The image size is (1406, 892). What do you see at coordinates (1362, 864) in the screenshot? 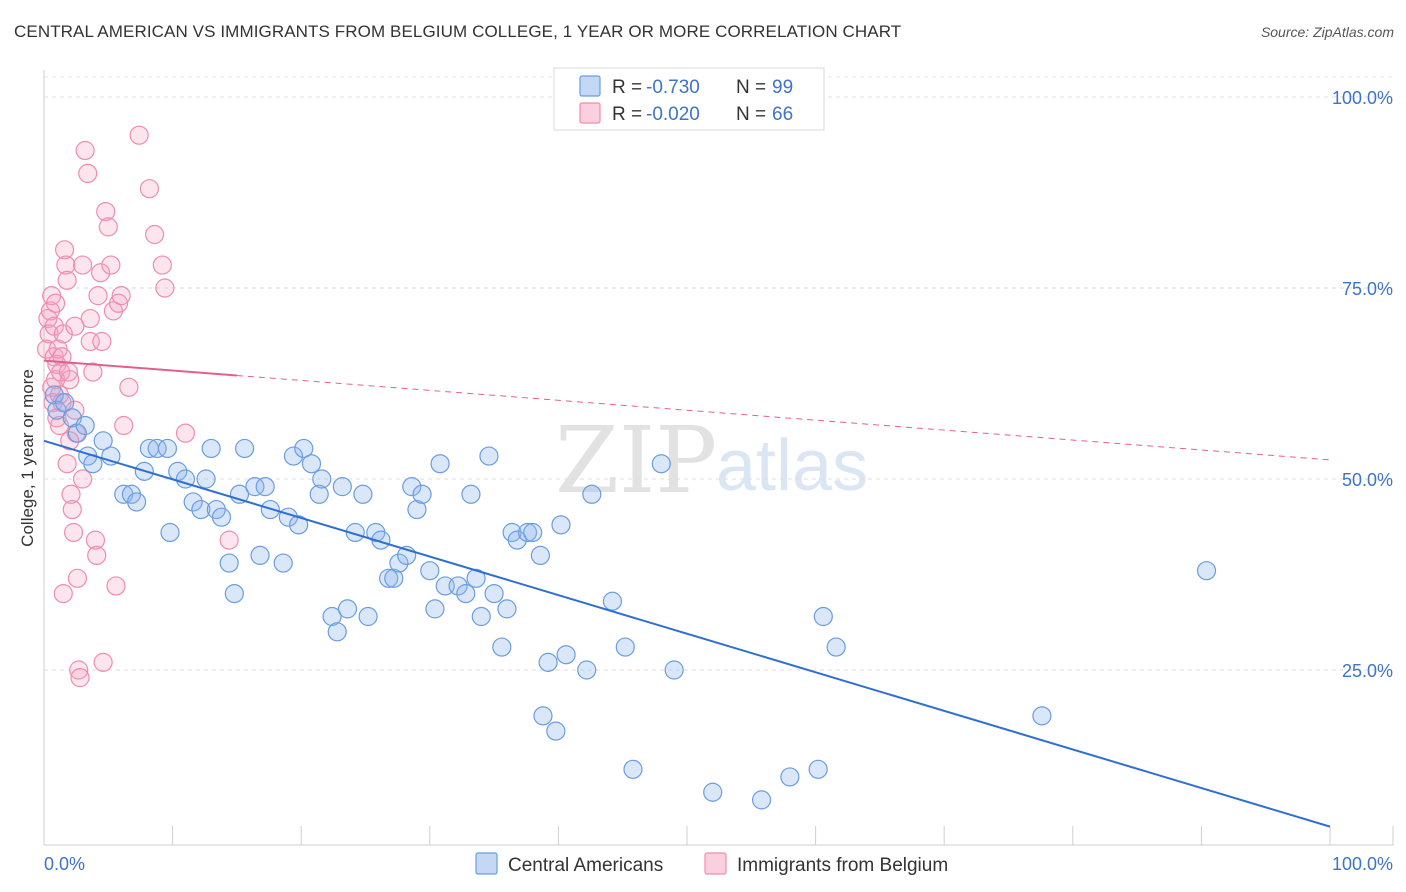
I see `x-tick-label-max: 100.0%` at bounding box center [1362, 864].